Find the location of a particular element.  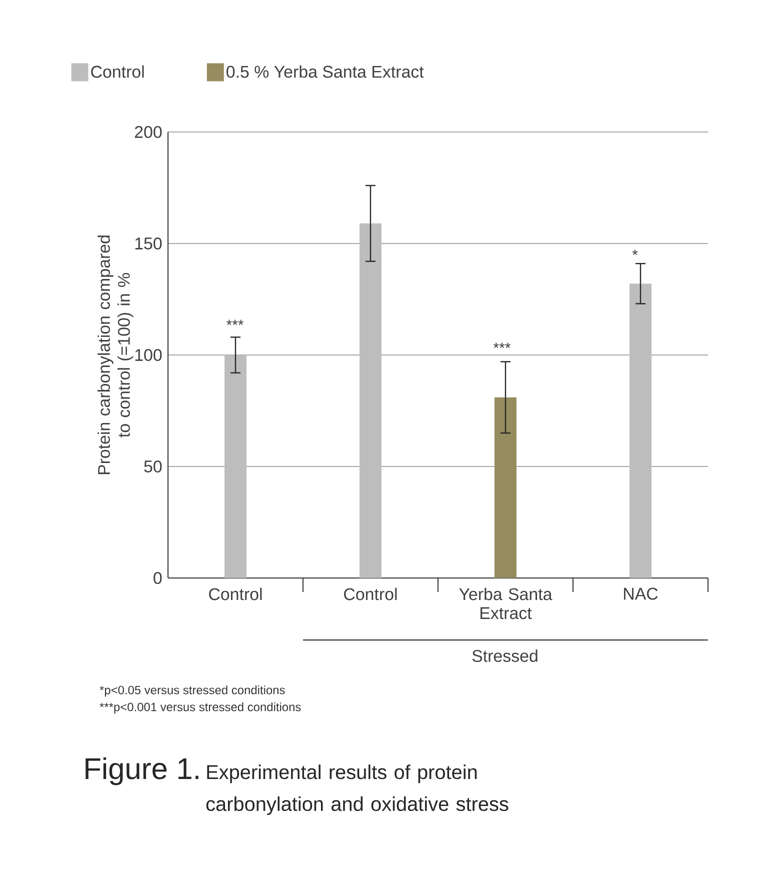

annotation: * is located at coordinates (635, 252).